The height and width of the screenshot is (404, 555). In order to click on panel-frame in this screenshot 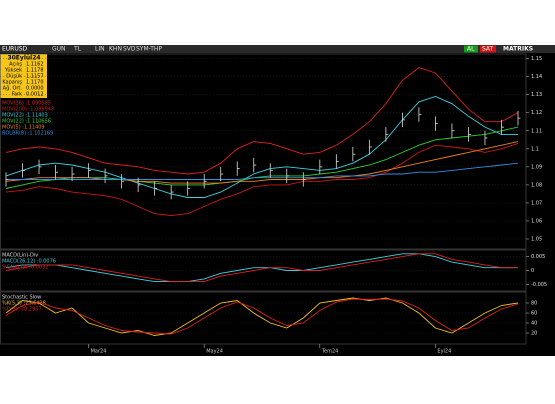, I will do `click(263, 318)`.